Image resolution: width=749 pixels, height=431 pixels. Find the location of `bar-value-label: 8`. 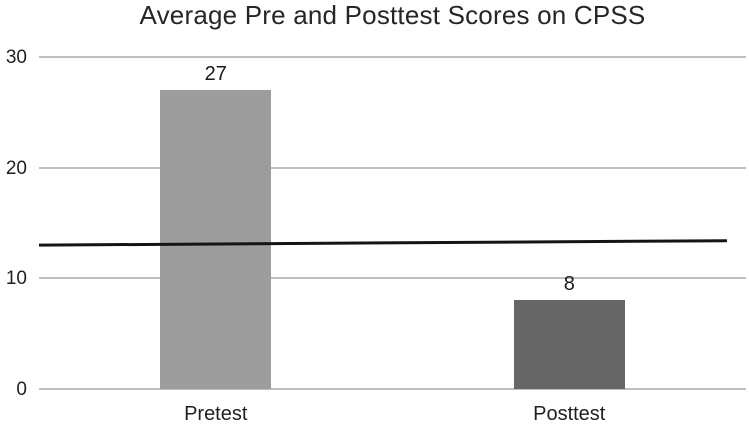

bar-value-label: 8 is located at coordinates (569, 284).